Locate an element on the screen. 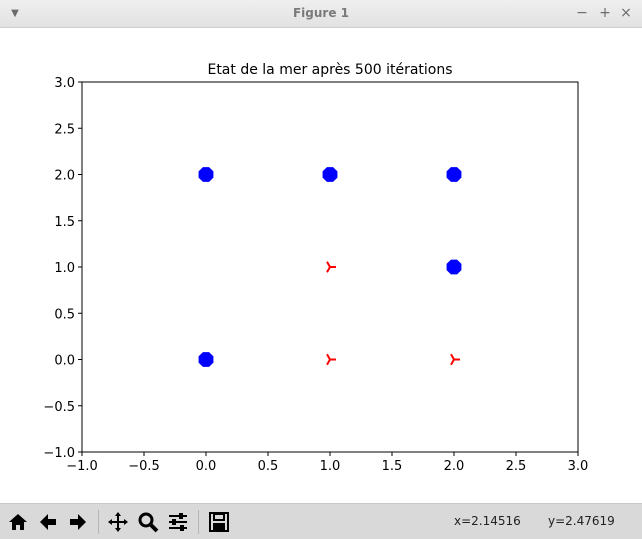 Image resolution: width=642 pixels, height=539 pixels. y-tick-label: 1.0 is located at coordinates (64, 268).